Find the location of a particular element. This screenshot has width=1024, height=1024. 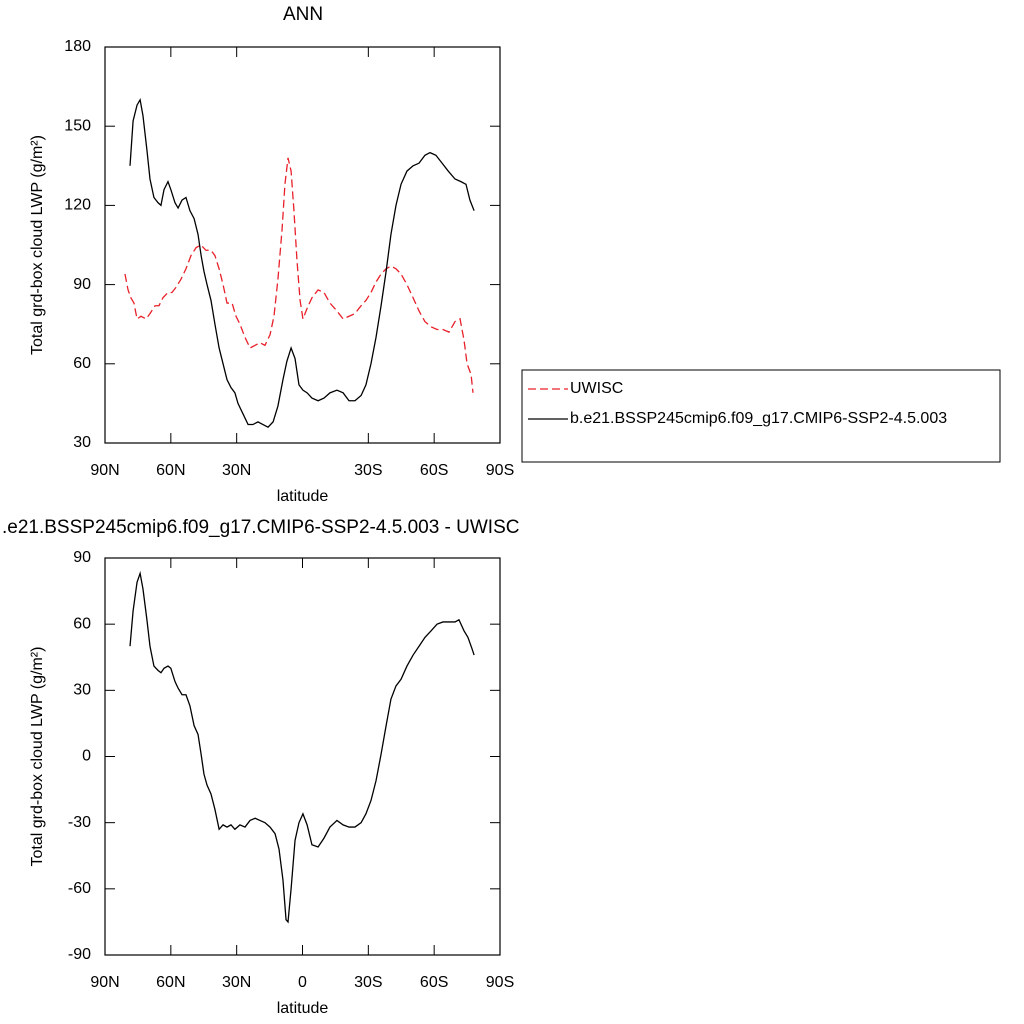

y-tick-label: 150 is located at coordinates (77, 125).